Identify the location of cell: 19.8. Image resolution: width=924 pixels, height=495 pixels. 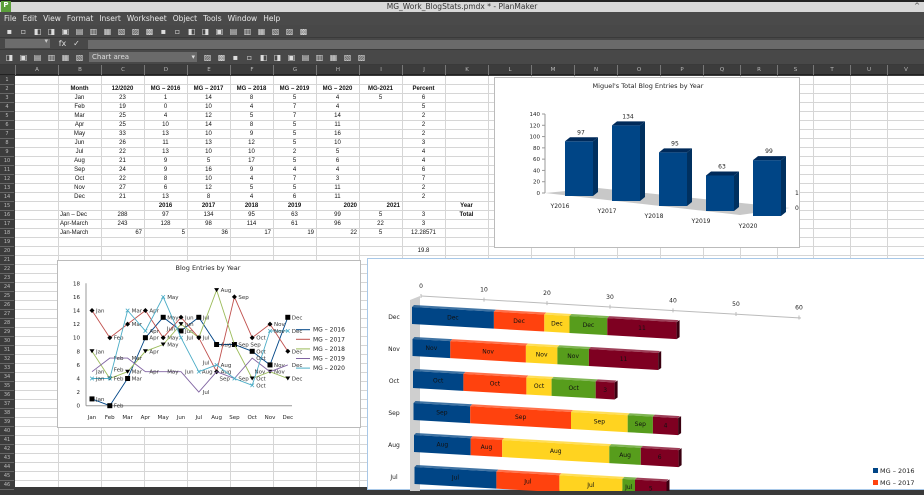
(423, 251).